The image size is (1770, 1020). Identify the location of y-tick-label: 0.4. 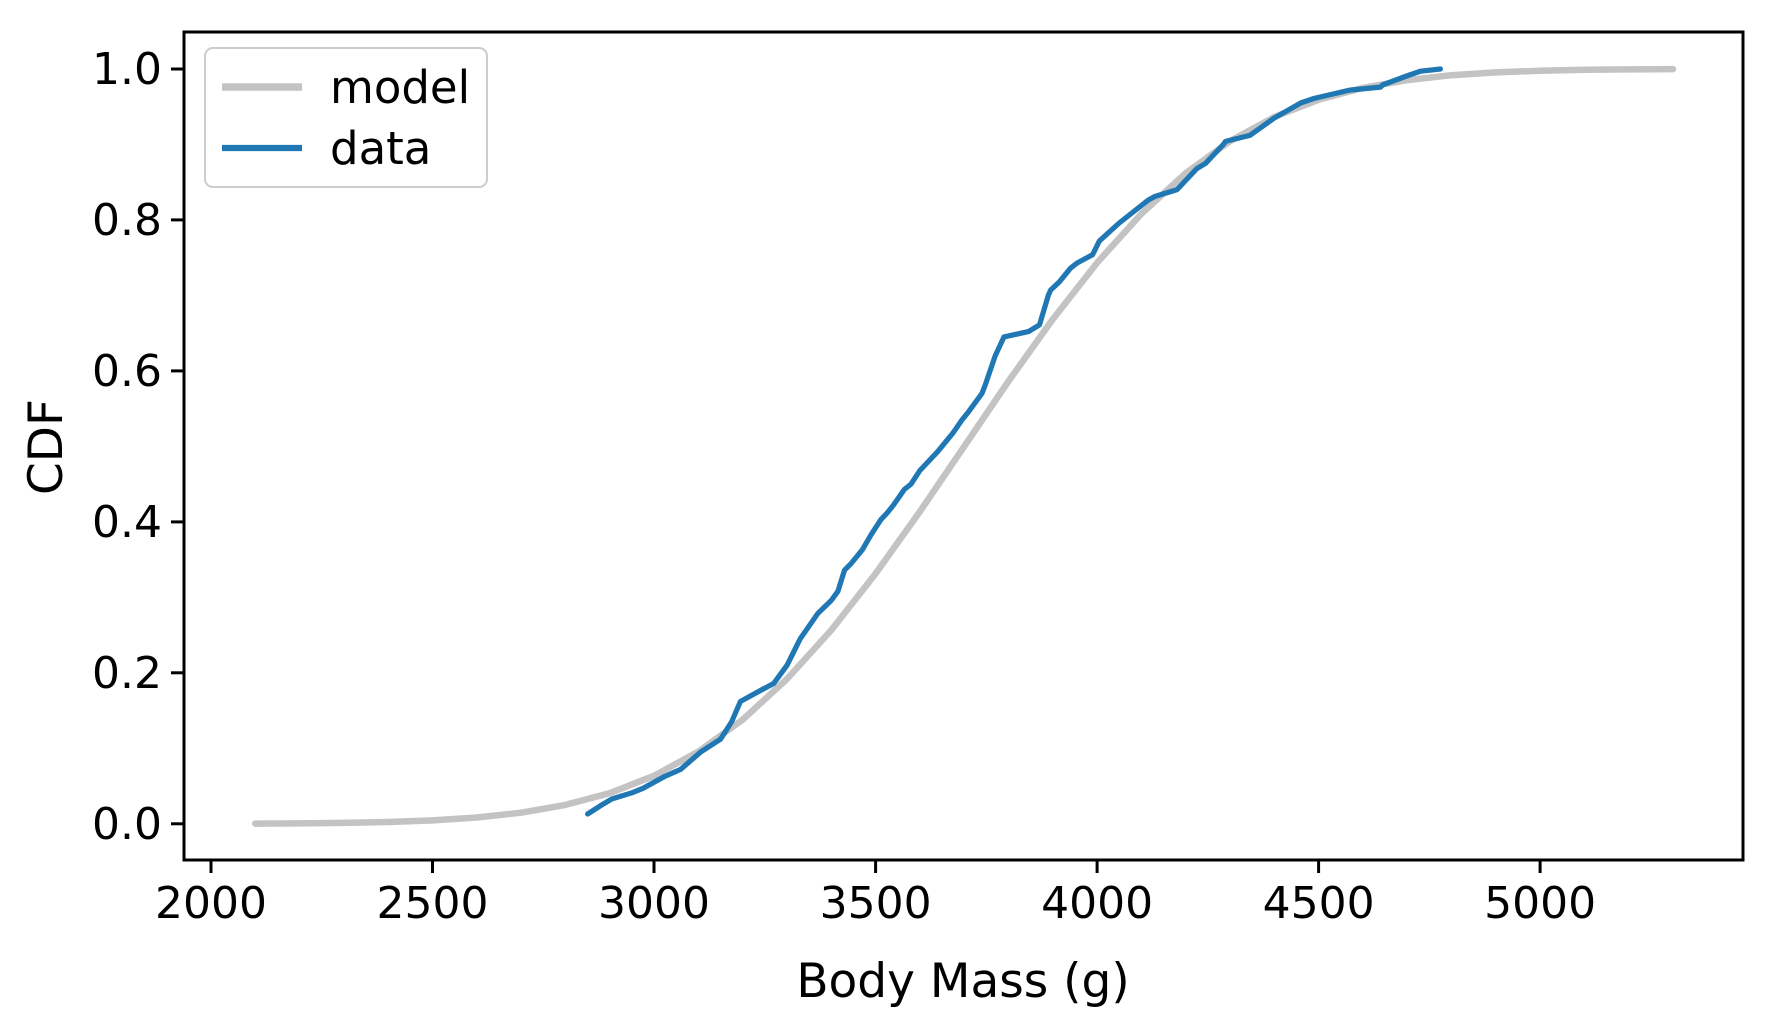
(127, 522).